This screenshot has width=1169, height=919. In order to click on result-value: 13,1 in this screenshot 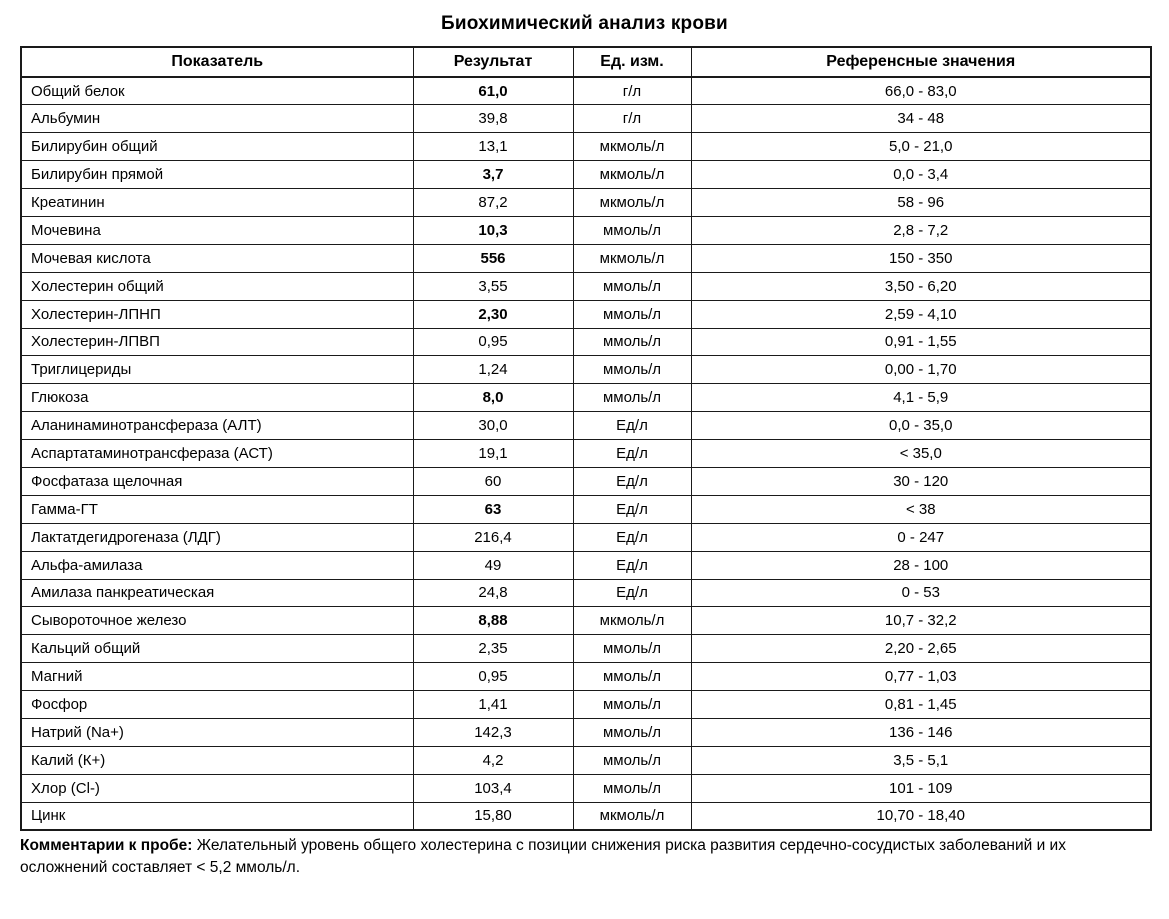, I will do `click(493, 147)`.